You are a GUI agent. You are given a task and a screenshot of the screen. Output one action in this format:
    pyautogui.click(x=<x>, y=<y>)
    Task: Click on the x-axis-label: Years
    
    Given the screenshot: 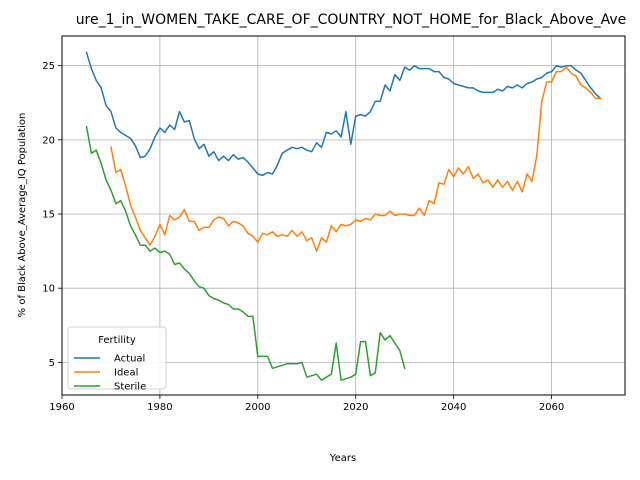 What is the action you would take?
    pyautogui.click(x=342, y=458)
    